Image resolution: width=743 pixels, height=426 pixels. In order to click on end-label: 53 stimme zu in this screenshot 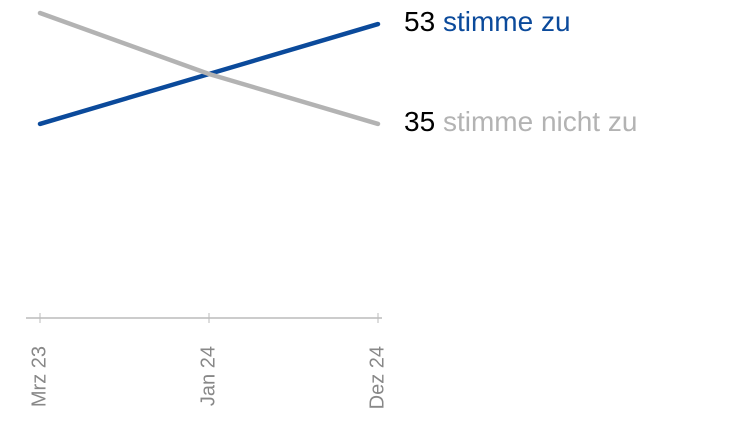, I will do `click(487, 21)`.